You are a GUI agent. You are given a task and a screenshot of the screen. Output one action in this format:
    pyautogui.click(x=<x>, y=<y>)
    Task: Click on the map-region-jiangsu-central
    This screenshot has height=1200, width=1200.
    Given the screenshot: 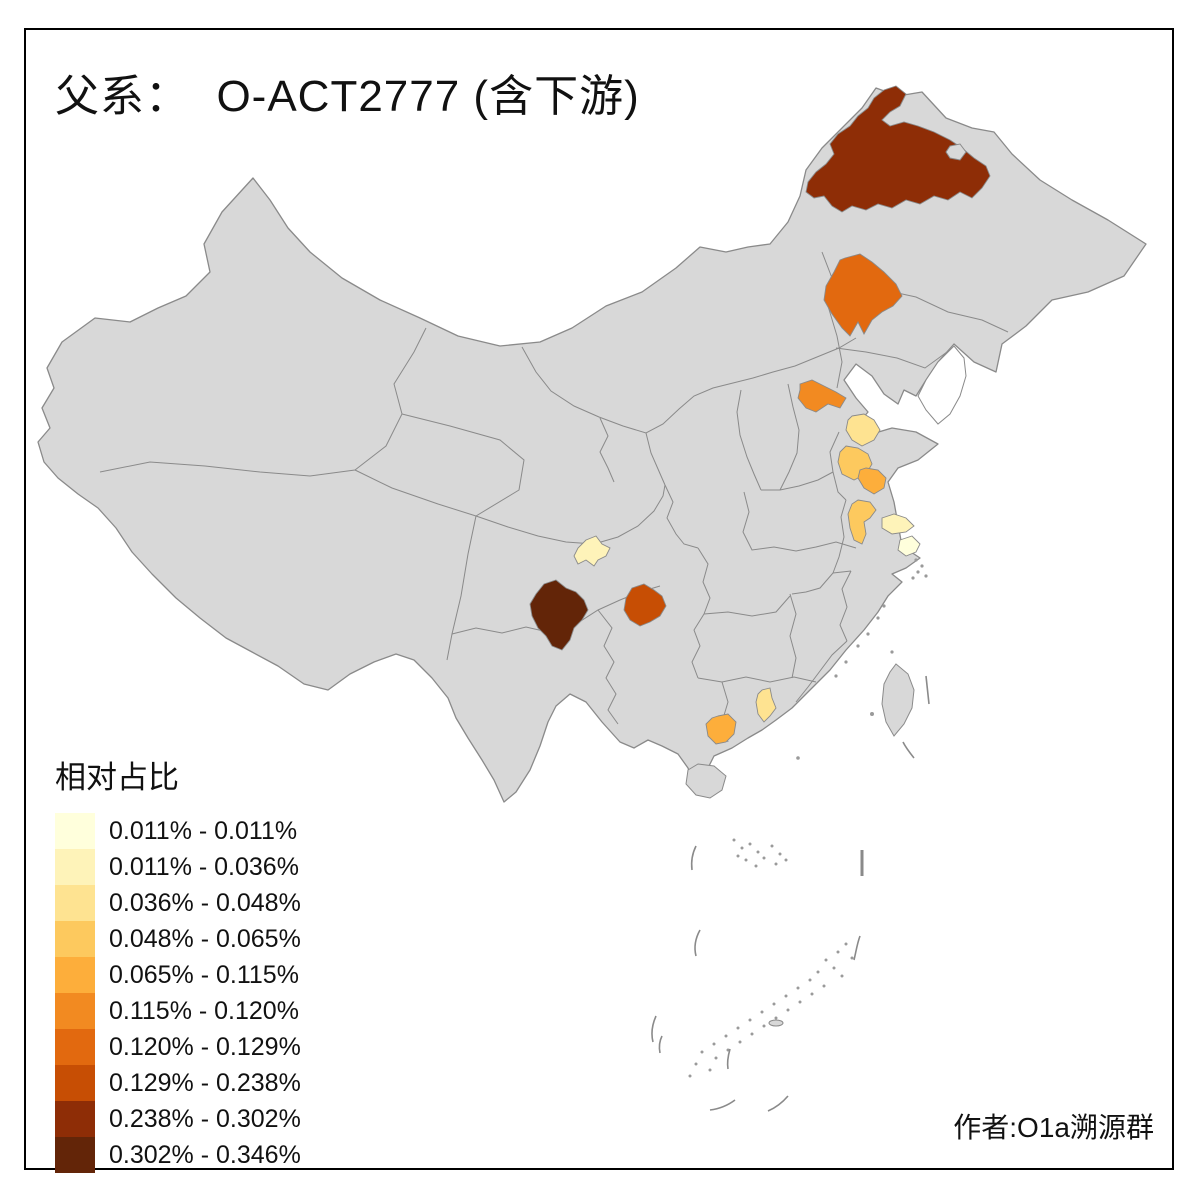 What is the action you would take?
    pyautogui.click(x=862, y=522)
    